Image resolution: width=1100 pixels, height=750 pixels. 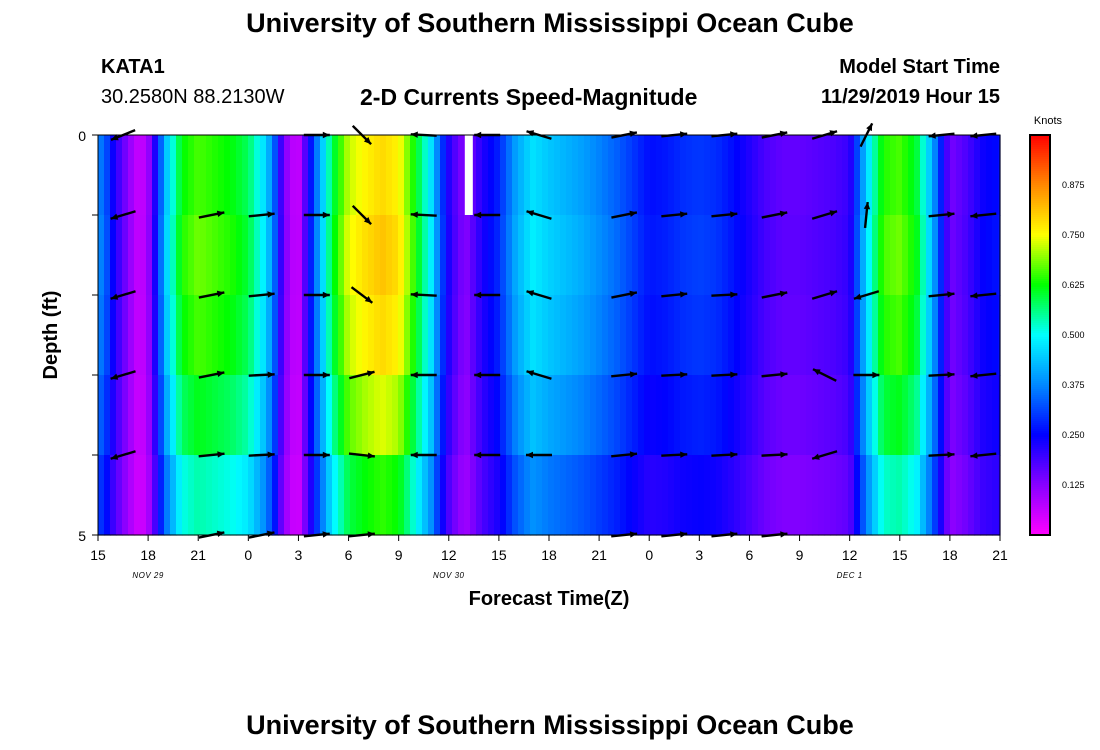 What do you see at coordinates (399, 555) in the screenshot?
I see `x-tick-label: 9` at bounding box center [399, 555].